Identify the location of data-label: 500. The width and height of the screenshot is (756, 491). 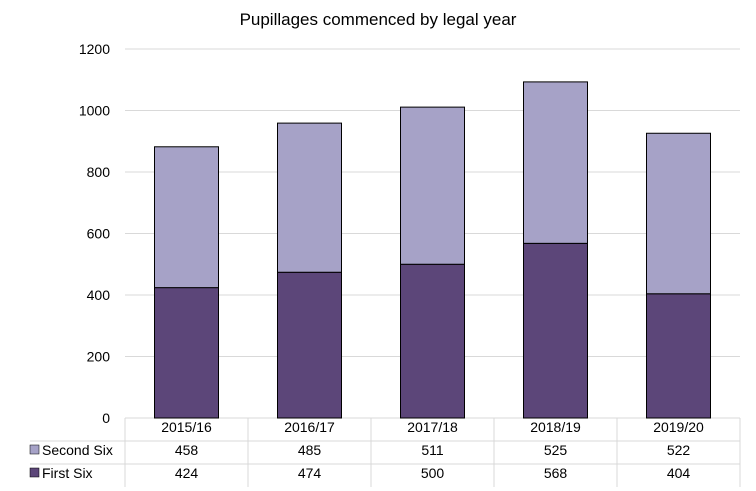
(433, 473).